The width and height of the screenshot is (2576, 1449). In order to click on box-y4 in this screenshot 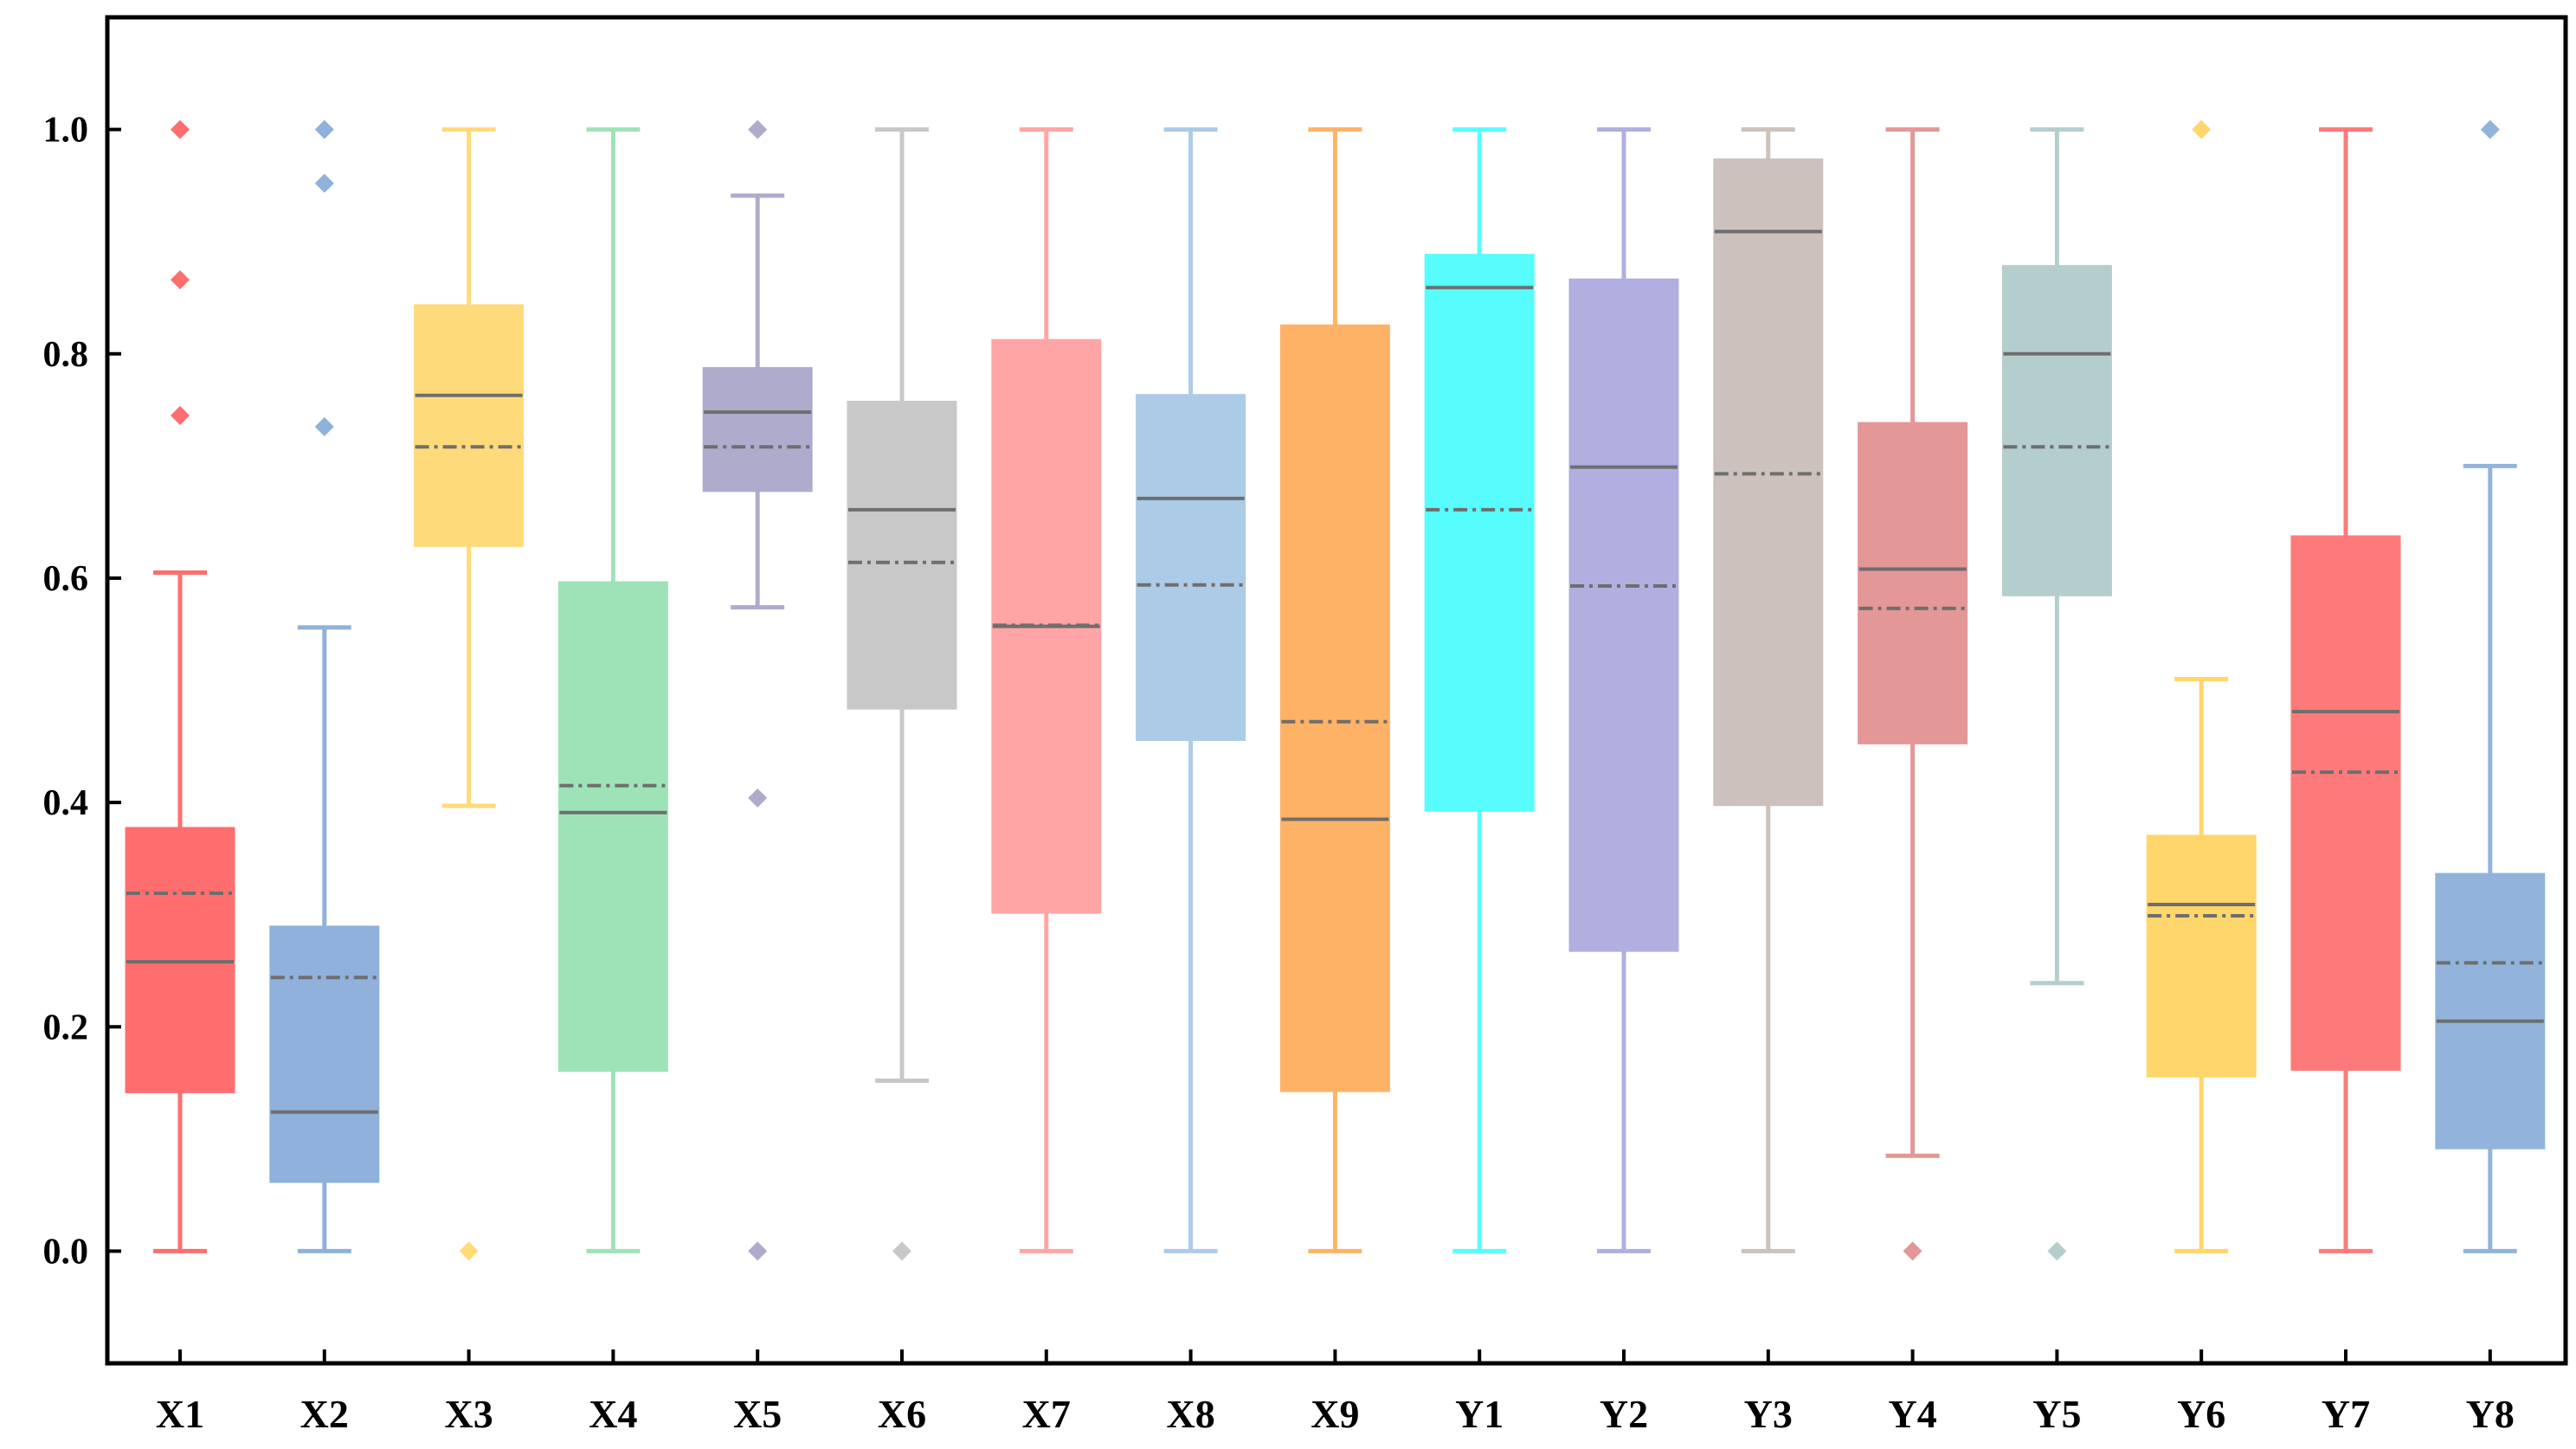, I will do `click(1913, 694)`.